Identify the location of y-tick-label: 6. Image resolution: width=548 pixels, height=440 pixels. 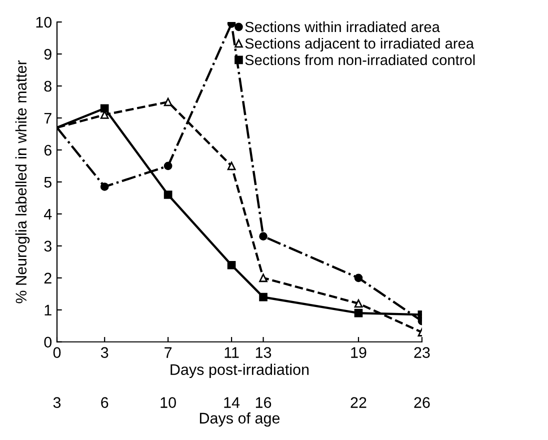
(48, 150).